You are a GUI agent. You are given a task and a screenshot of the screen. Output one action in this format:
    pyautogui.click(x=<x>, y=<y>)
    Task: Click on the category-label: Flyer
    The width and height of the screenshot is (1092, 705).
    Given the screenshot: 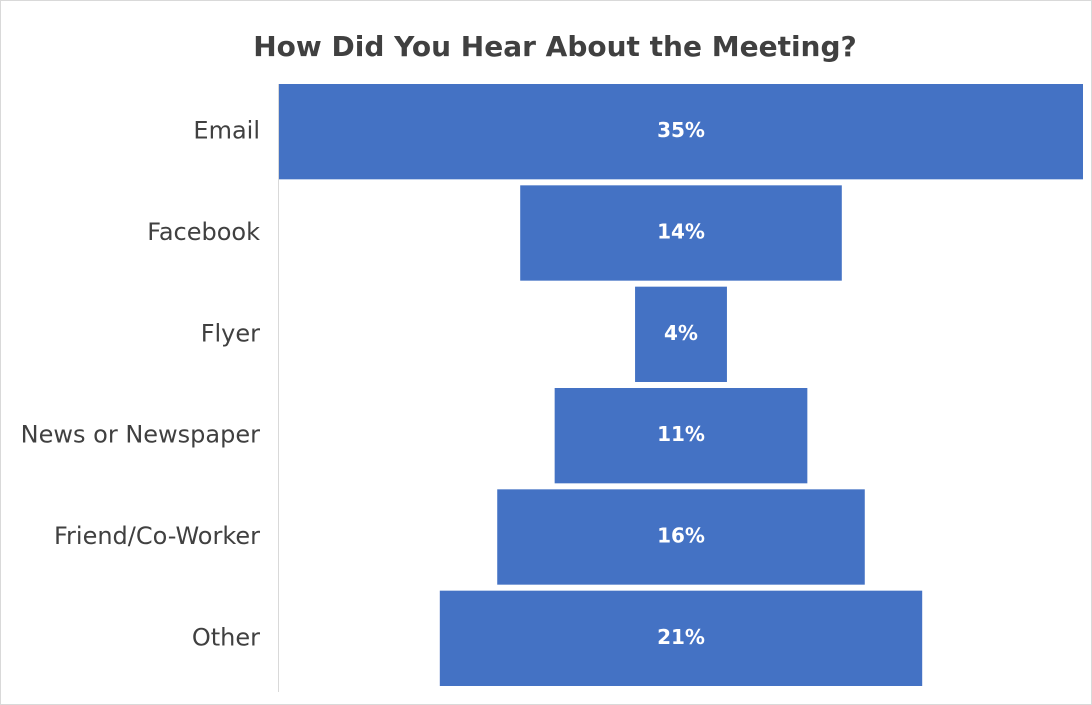 What is the action you would take?
    pyautogui.click(x=230, y=333)
    